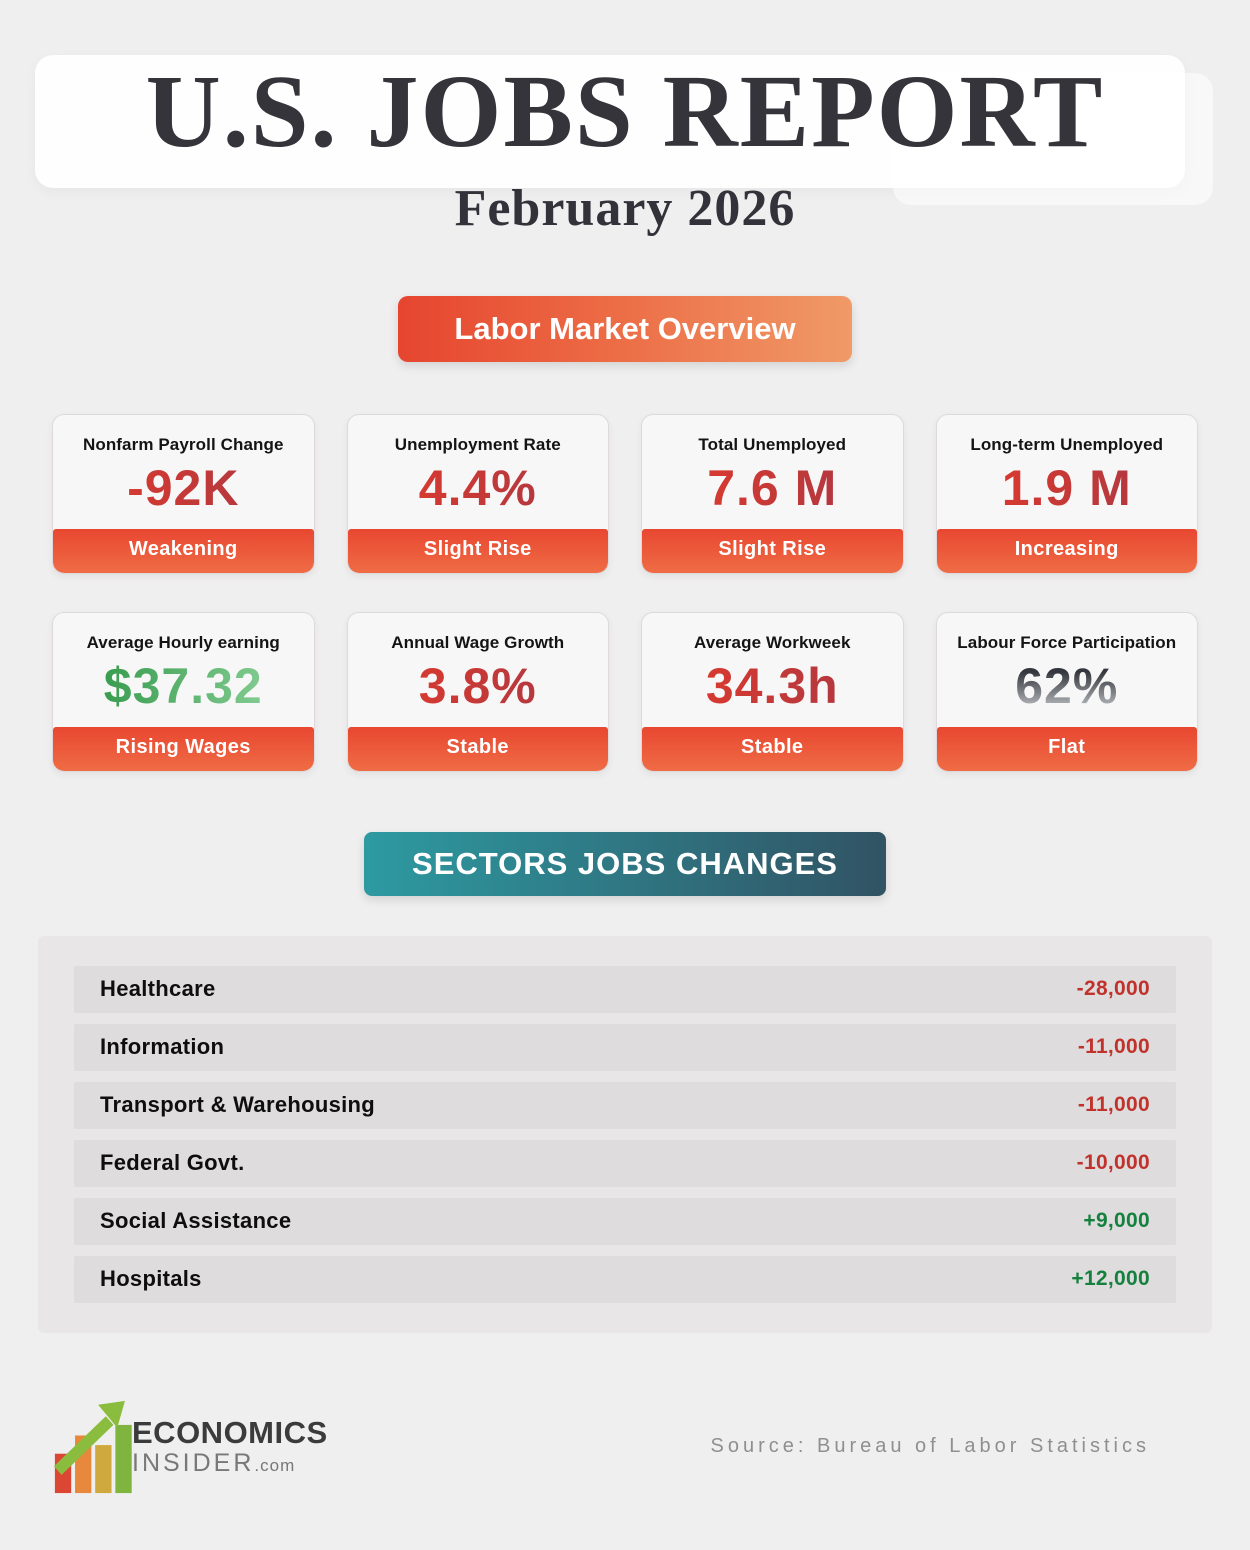 The width and height of the screenshot is (1250, 1550). I want to click on sector-change-value: -10,000, so click(1113, 1163).